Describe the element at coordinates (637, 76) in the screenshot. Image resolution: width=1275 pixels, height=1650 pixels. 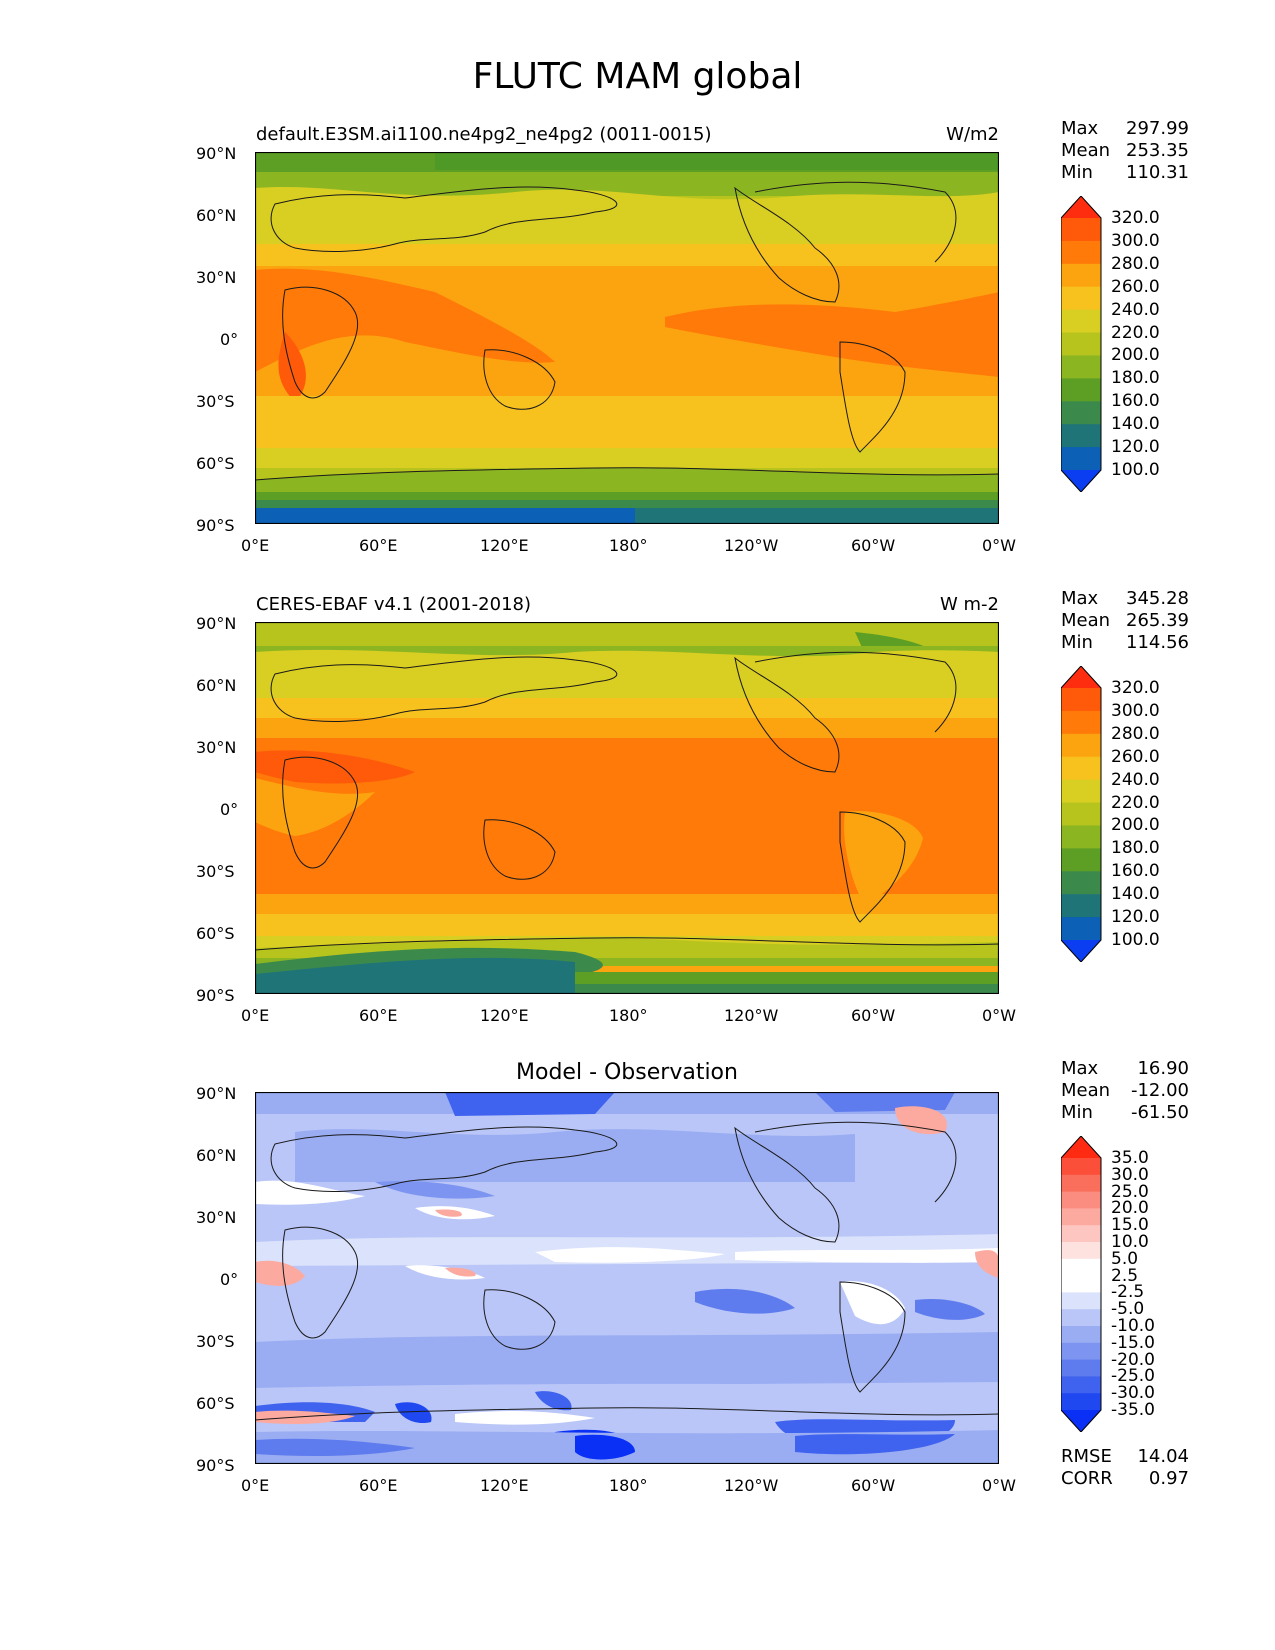
I see `figure-title: FLUTC MAM global` at that location.